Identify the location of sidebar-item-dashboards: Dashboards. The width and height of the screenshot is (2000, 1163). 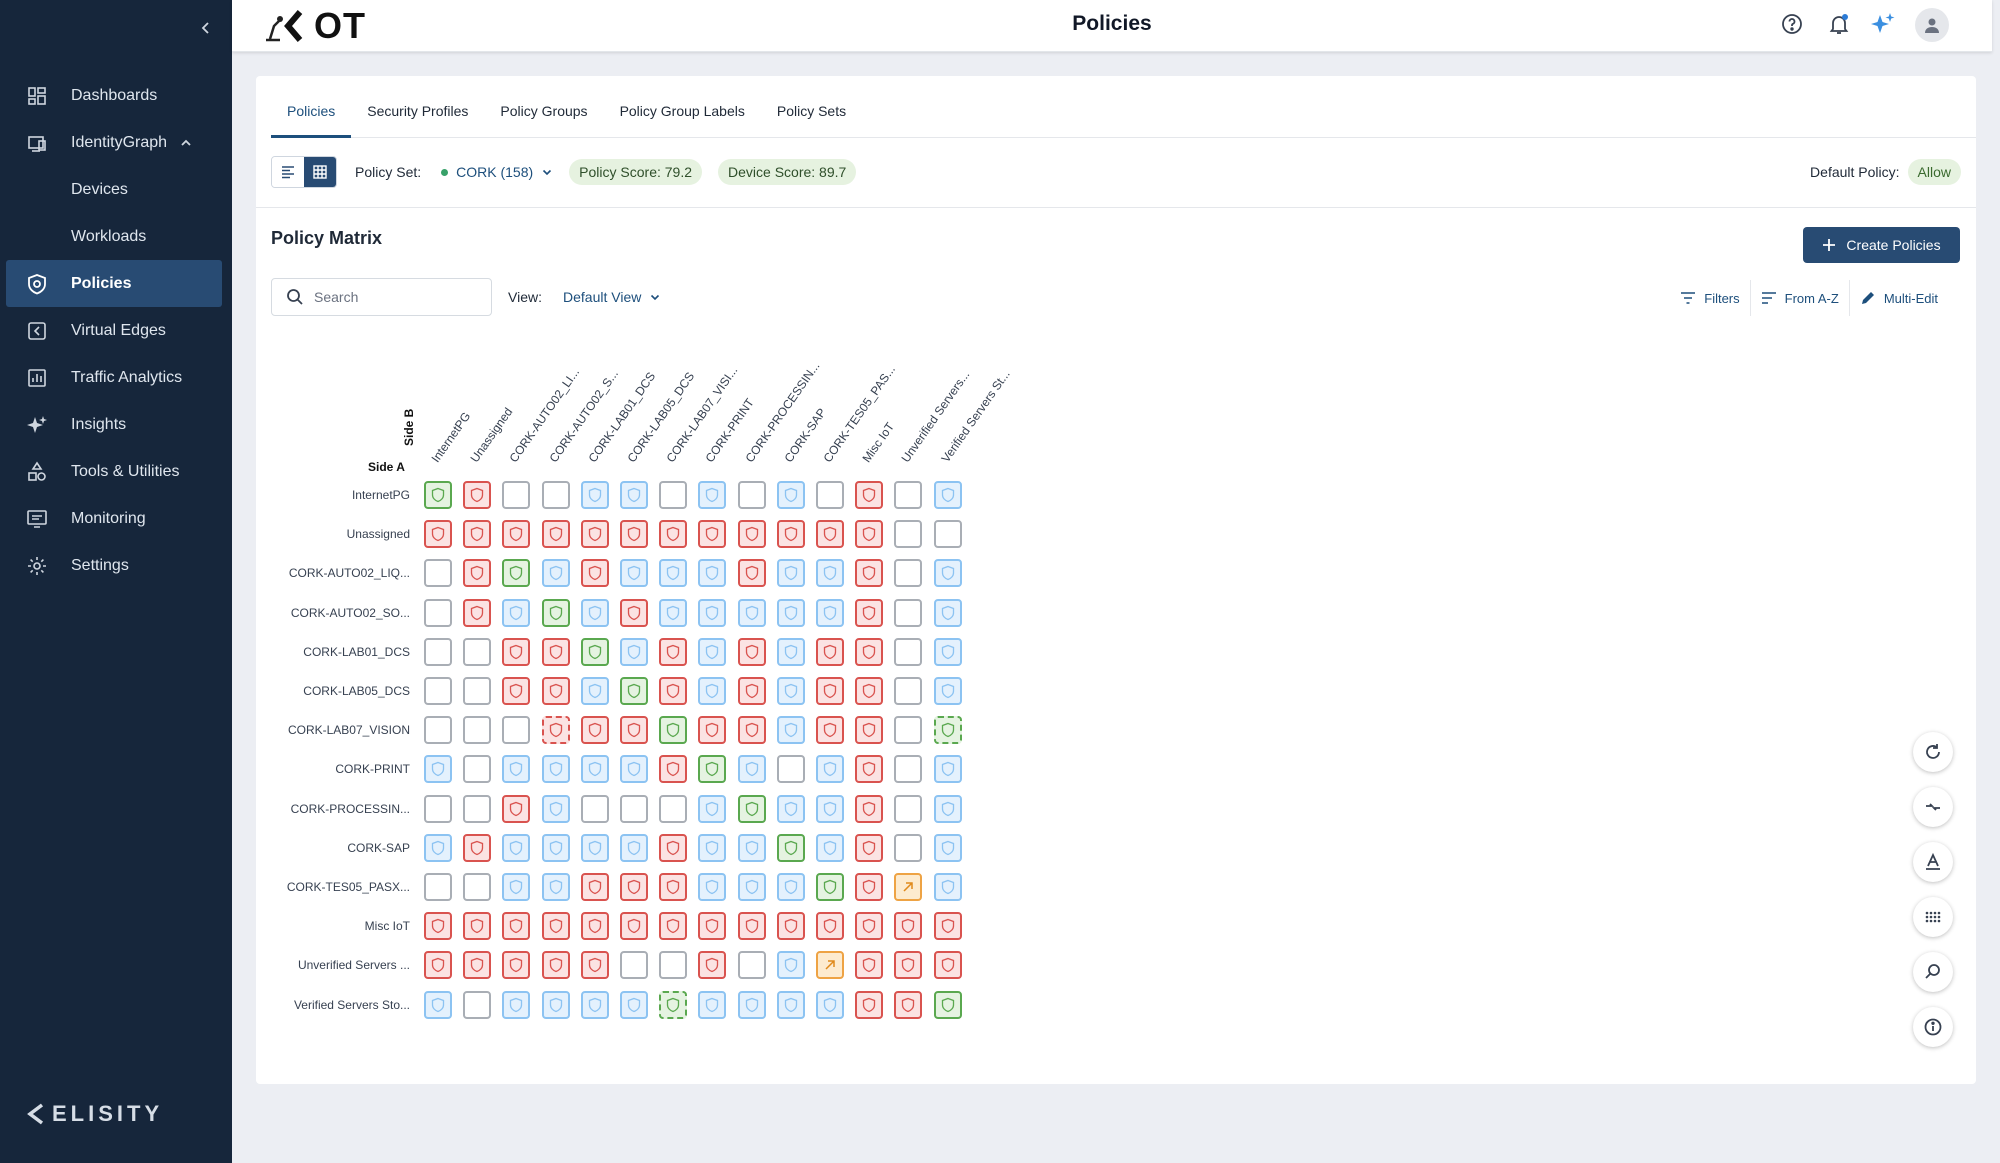
(114, 95).